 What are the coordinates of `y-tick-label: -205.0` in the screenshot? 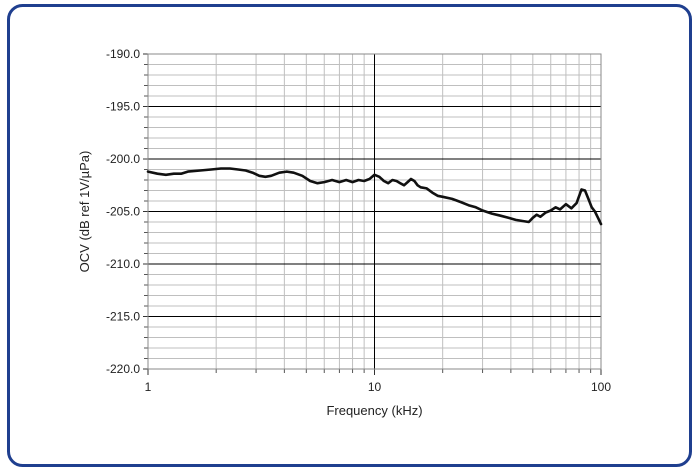 It's located at (123, 212).